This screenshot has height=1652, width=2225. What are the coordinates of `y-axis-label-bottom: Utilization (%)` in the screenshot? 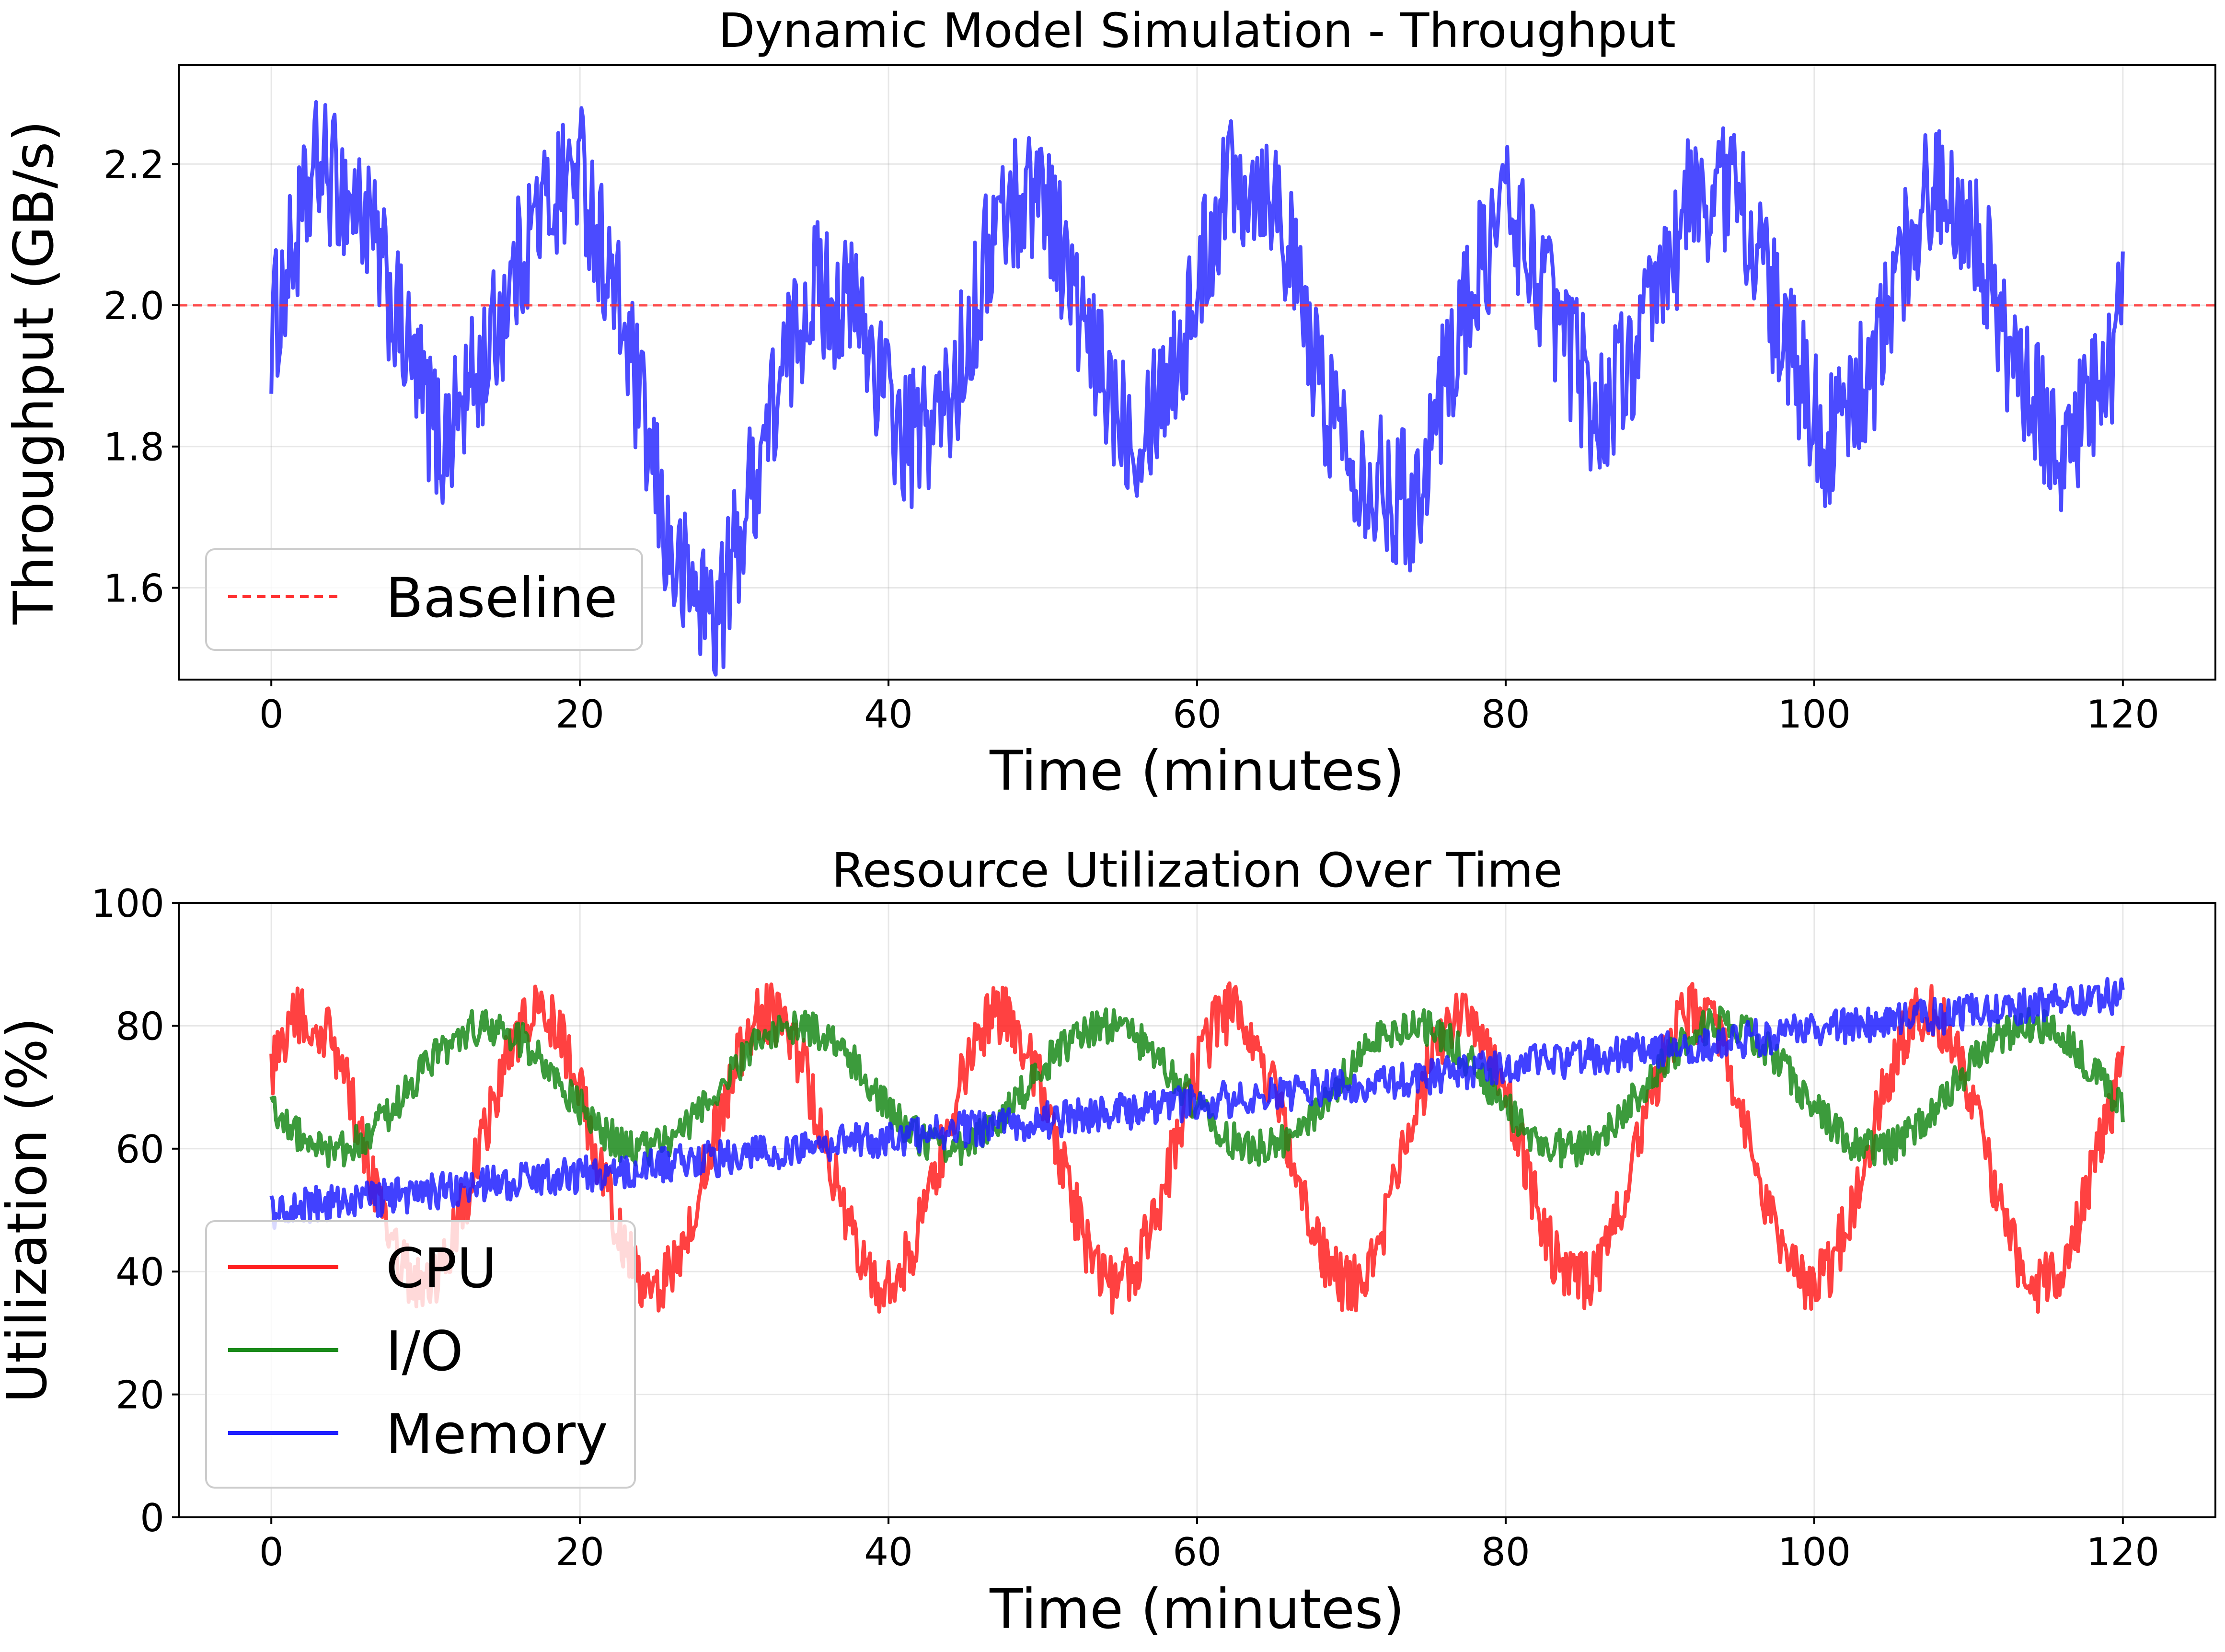 It's located at (30, 1210).